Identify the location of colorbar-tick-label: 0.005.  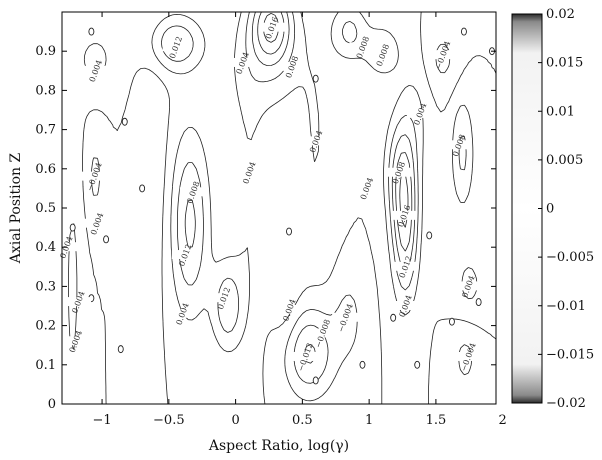
(564, 160).